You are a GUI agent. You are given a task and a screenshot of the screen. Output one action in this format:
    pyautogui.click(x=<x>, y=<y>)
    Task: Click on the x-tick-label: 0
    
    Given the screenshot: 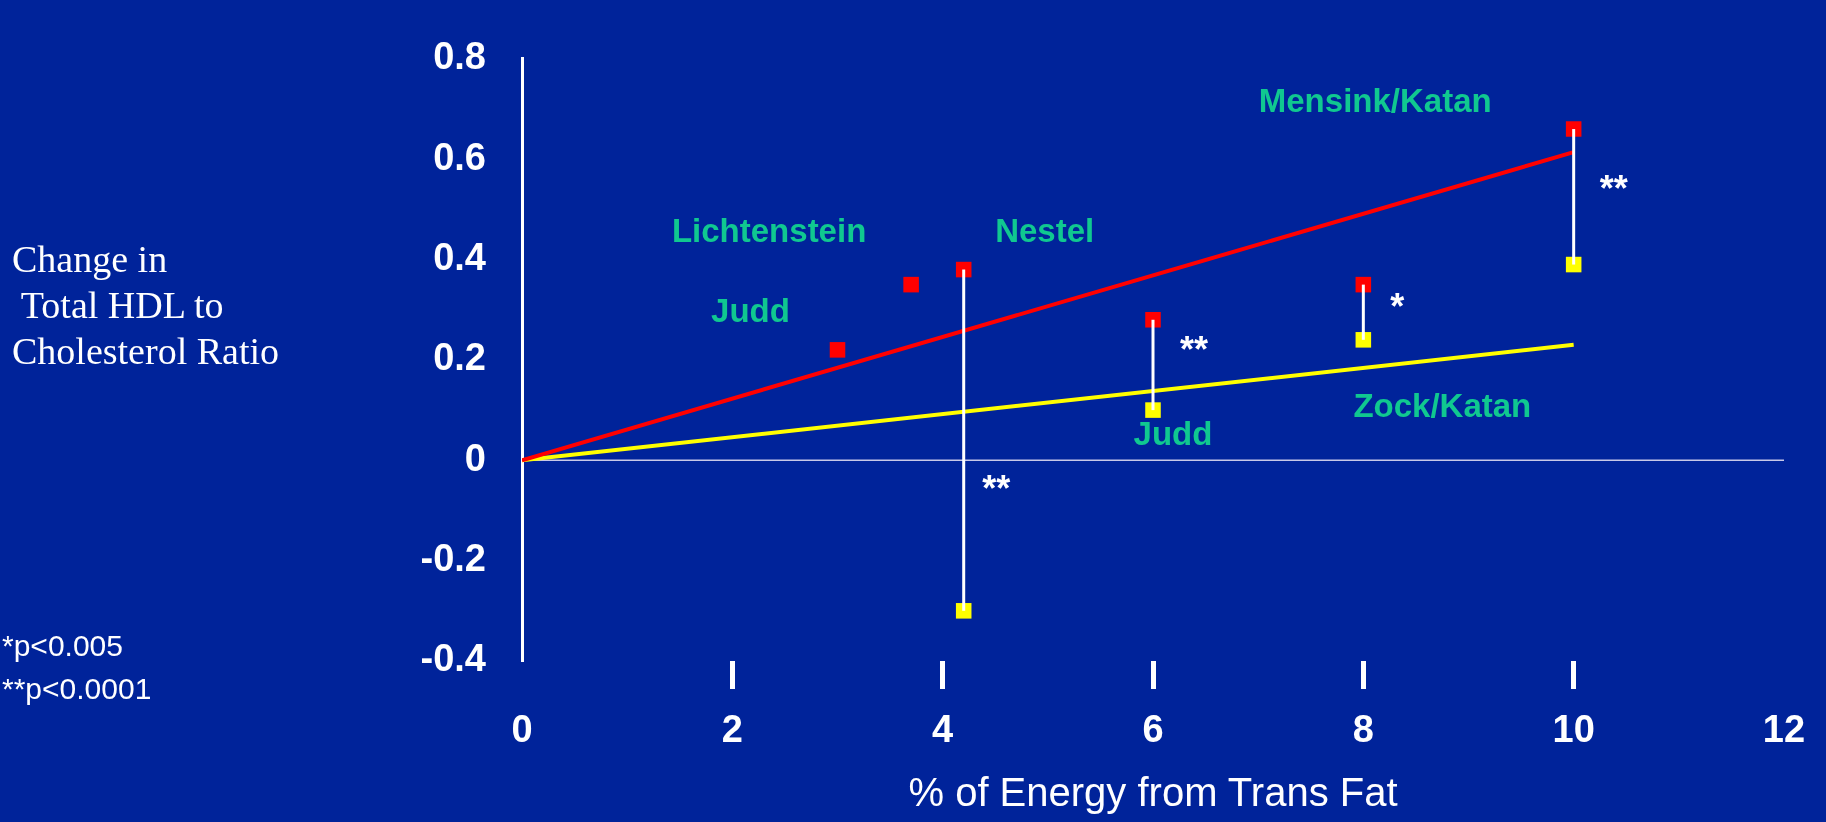 What is the action you would take?
    pyautogui.click(x=522, y=729)
    